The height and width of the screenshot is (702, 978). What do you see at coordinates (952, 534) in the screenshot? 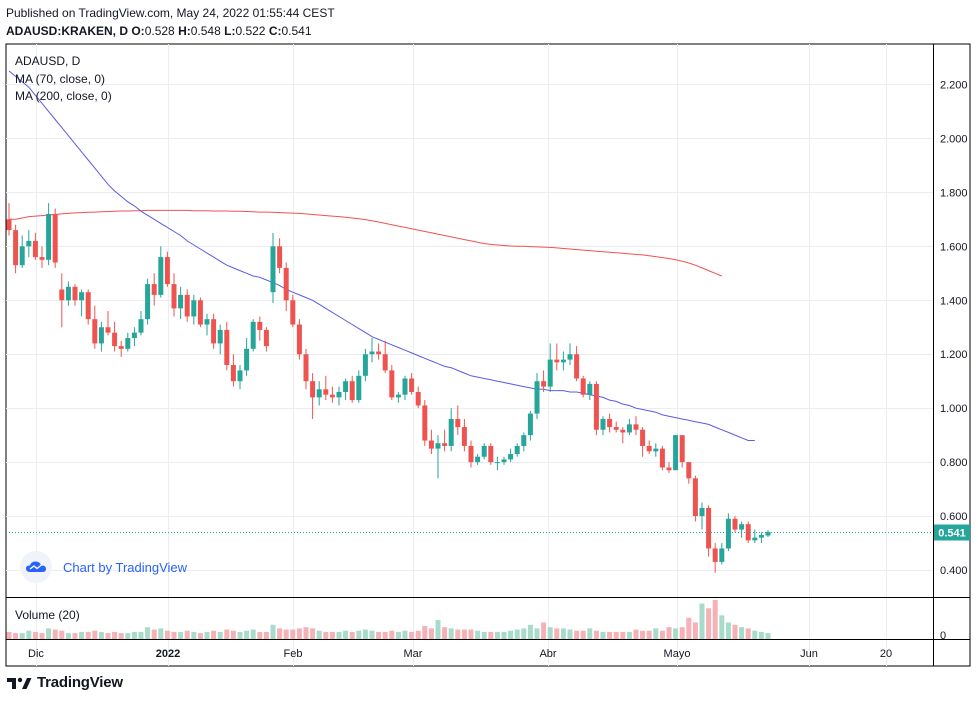
I see `last-price-label: 0.541` at bounding box center [952, 534].